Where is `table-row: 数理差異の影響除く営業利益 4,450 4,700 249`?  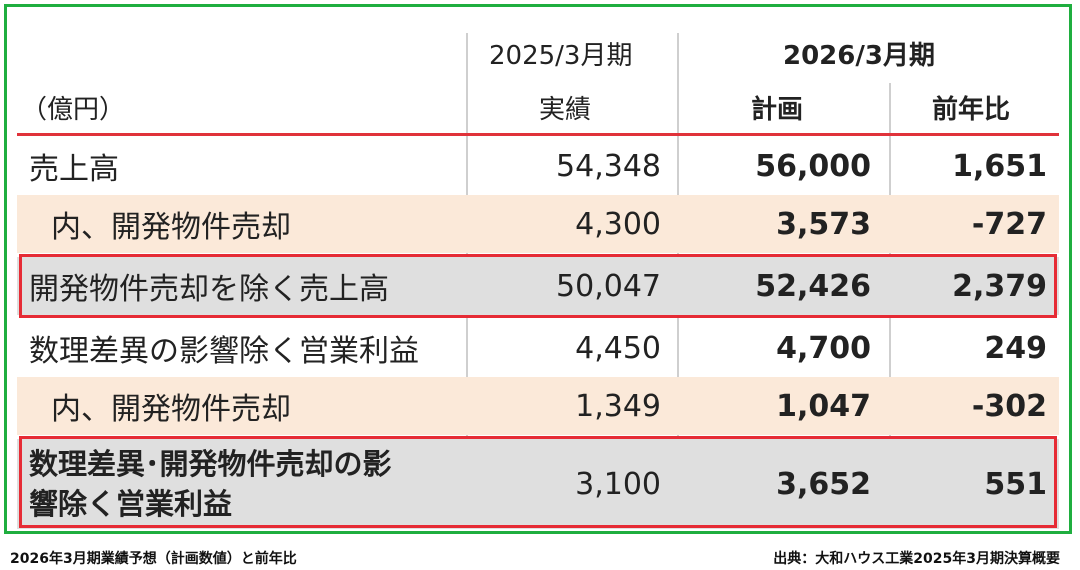
table-row: 数理差異の影響除く営業利益 4,450 4,700 249 is located at coordinates (538, 348).